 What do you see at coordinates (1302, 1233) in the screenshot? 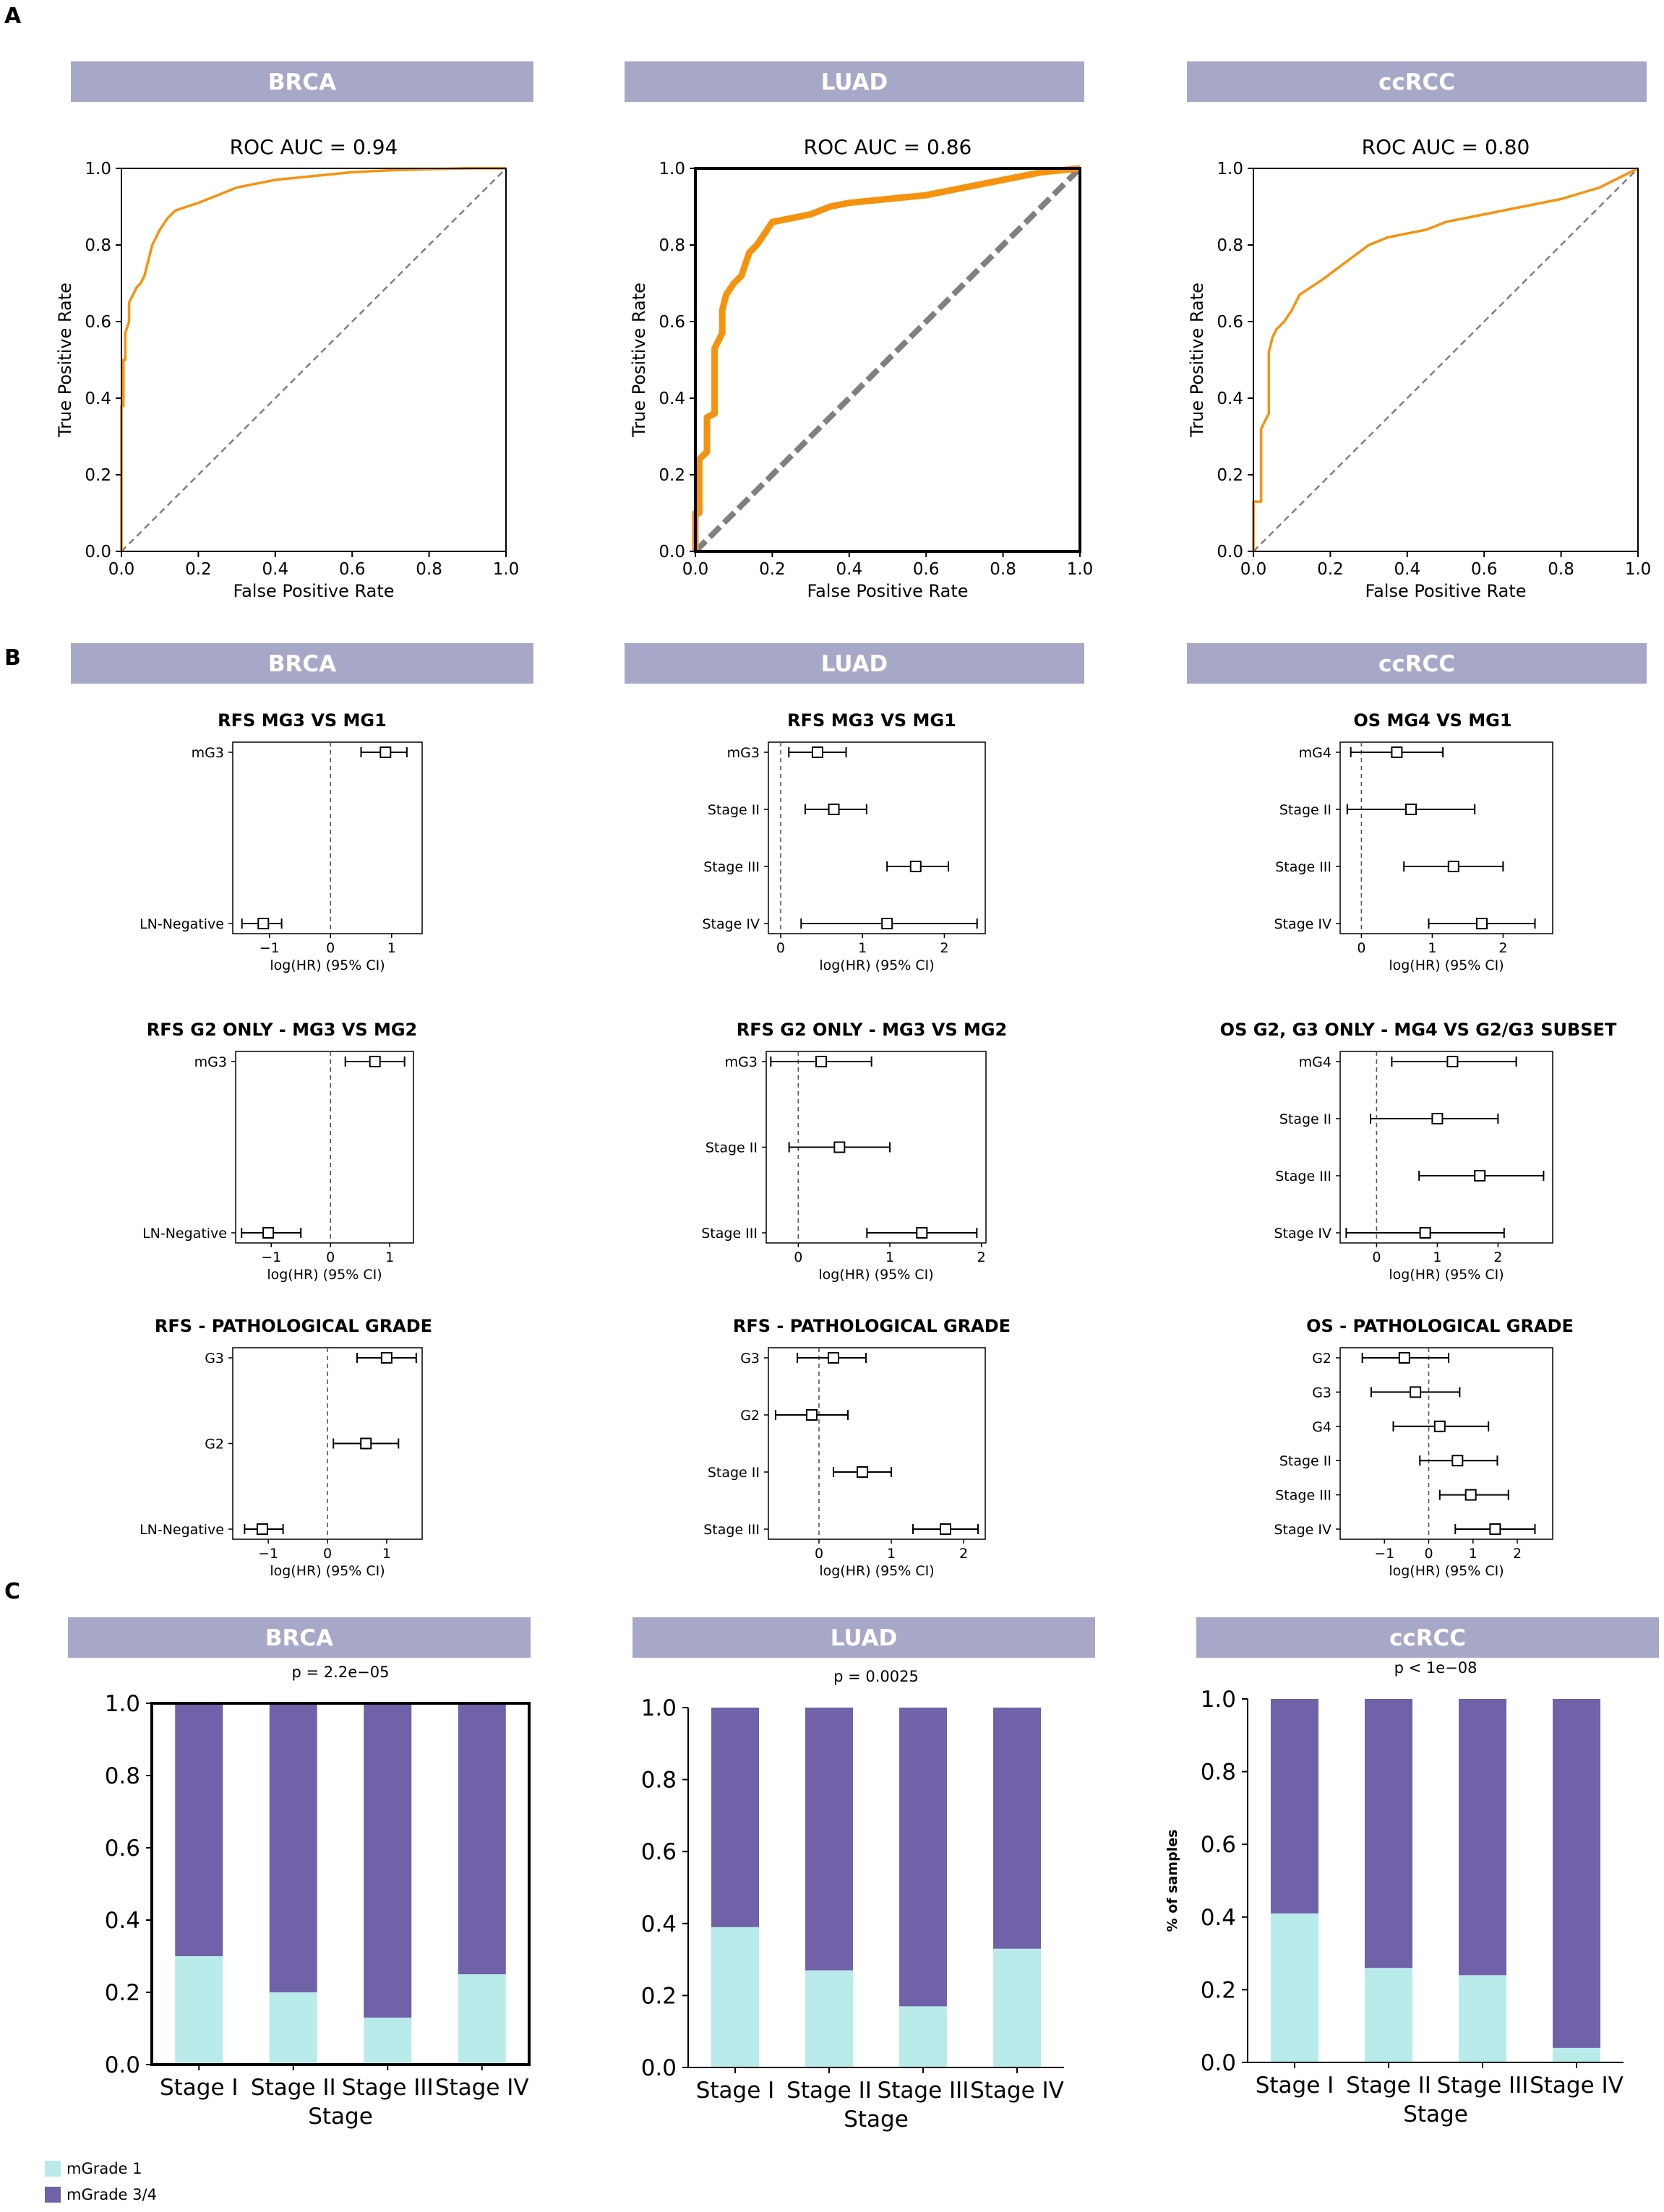
I see `fp-ccrcc-2-row-label: Stage IV` at bounding box center [1302, 1233].